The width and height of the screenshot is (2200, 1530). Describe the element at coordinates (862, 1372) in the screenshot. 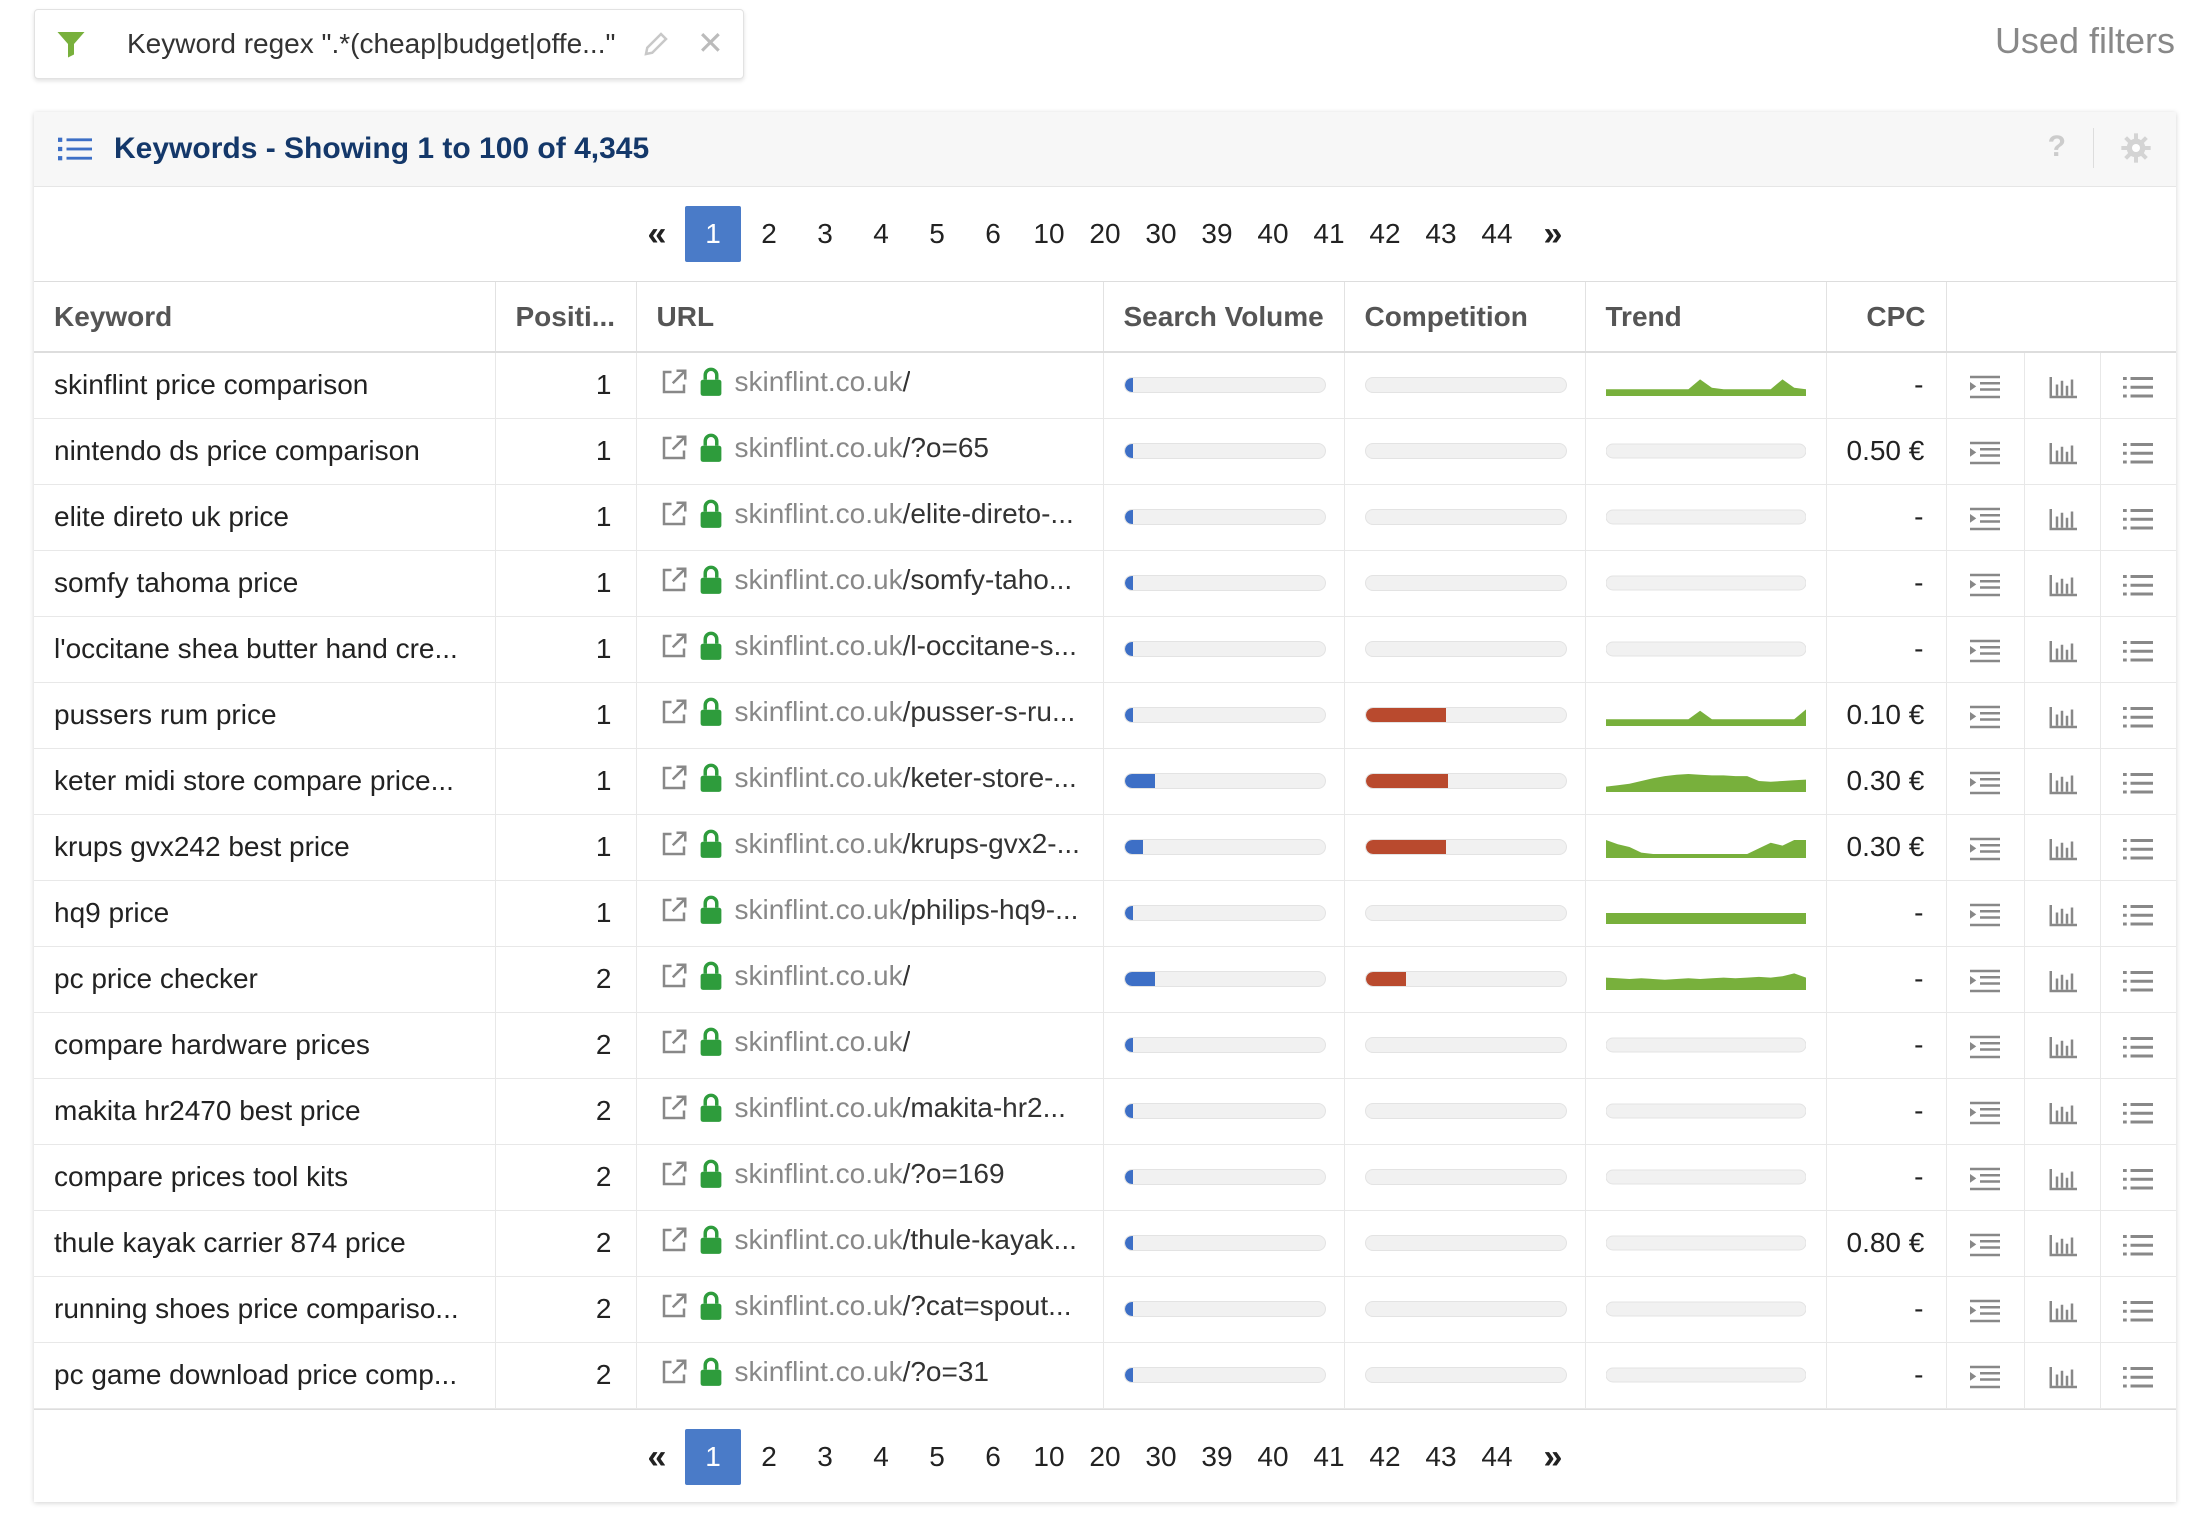

I see `url-link: skinflint.co.uk/?o=31` at that location.